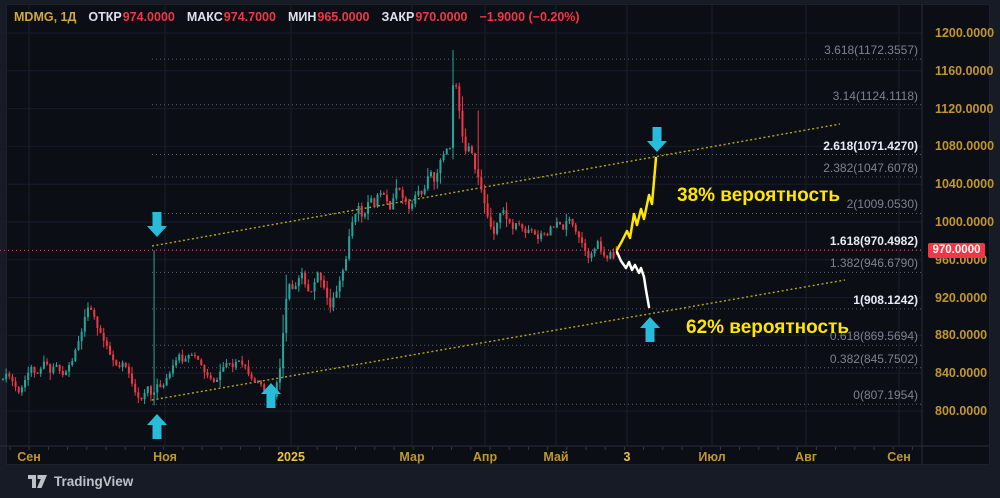 The height and width of the screenshot is (498, 1000). What do you see at coordinates (965, 222) in the screenshot?
I see `y-axis-label: 1000.0000` at bounding box center [965, 222].